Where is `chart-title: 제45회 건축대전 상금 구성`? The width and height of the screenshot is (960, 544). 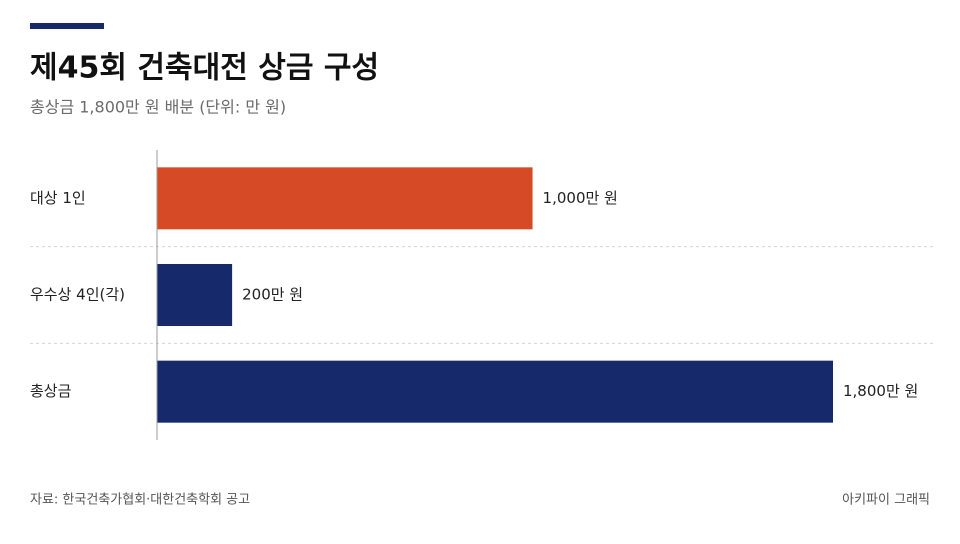
chart-title: 제45회 건축대전 상금 구성 is located at coordinates (204, 68).